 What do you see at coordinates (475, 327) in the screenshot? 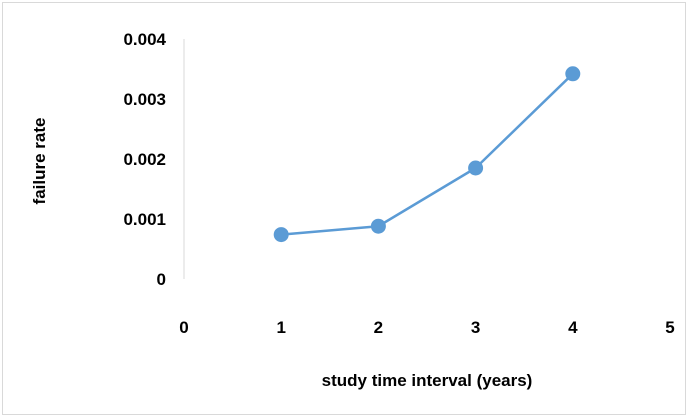
I see `x-tick-label: 3` at bounding box center [475, 327].